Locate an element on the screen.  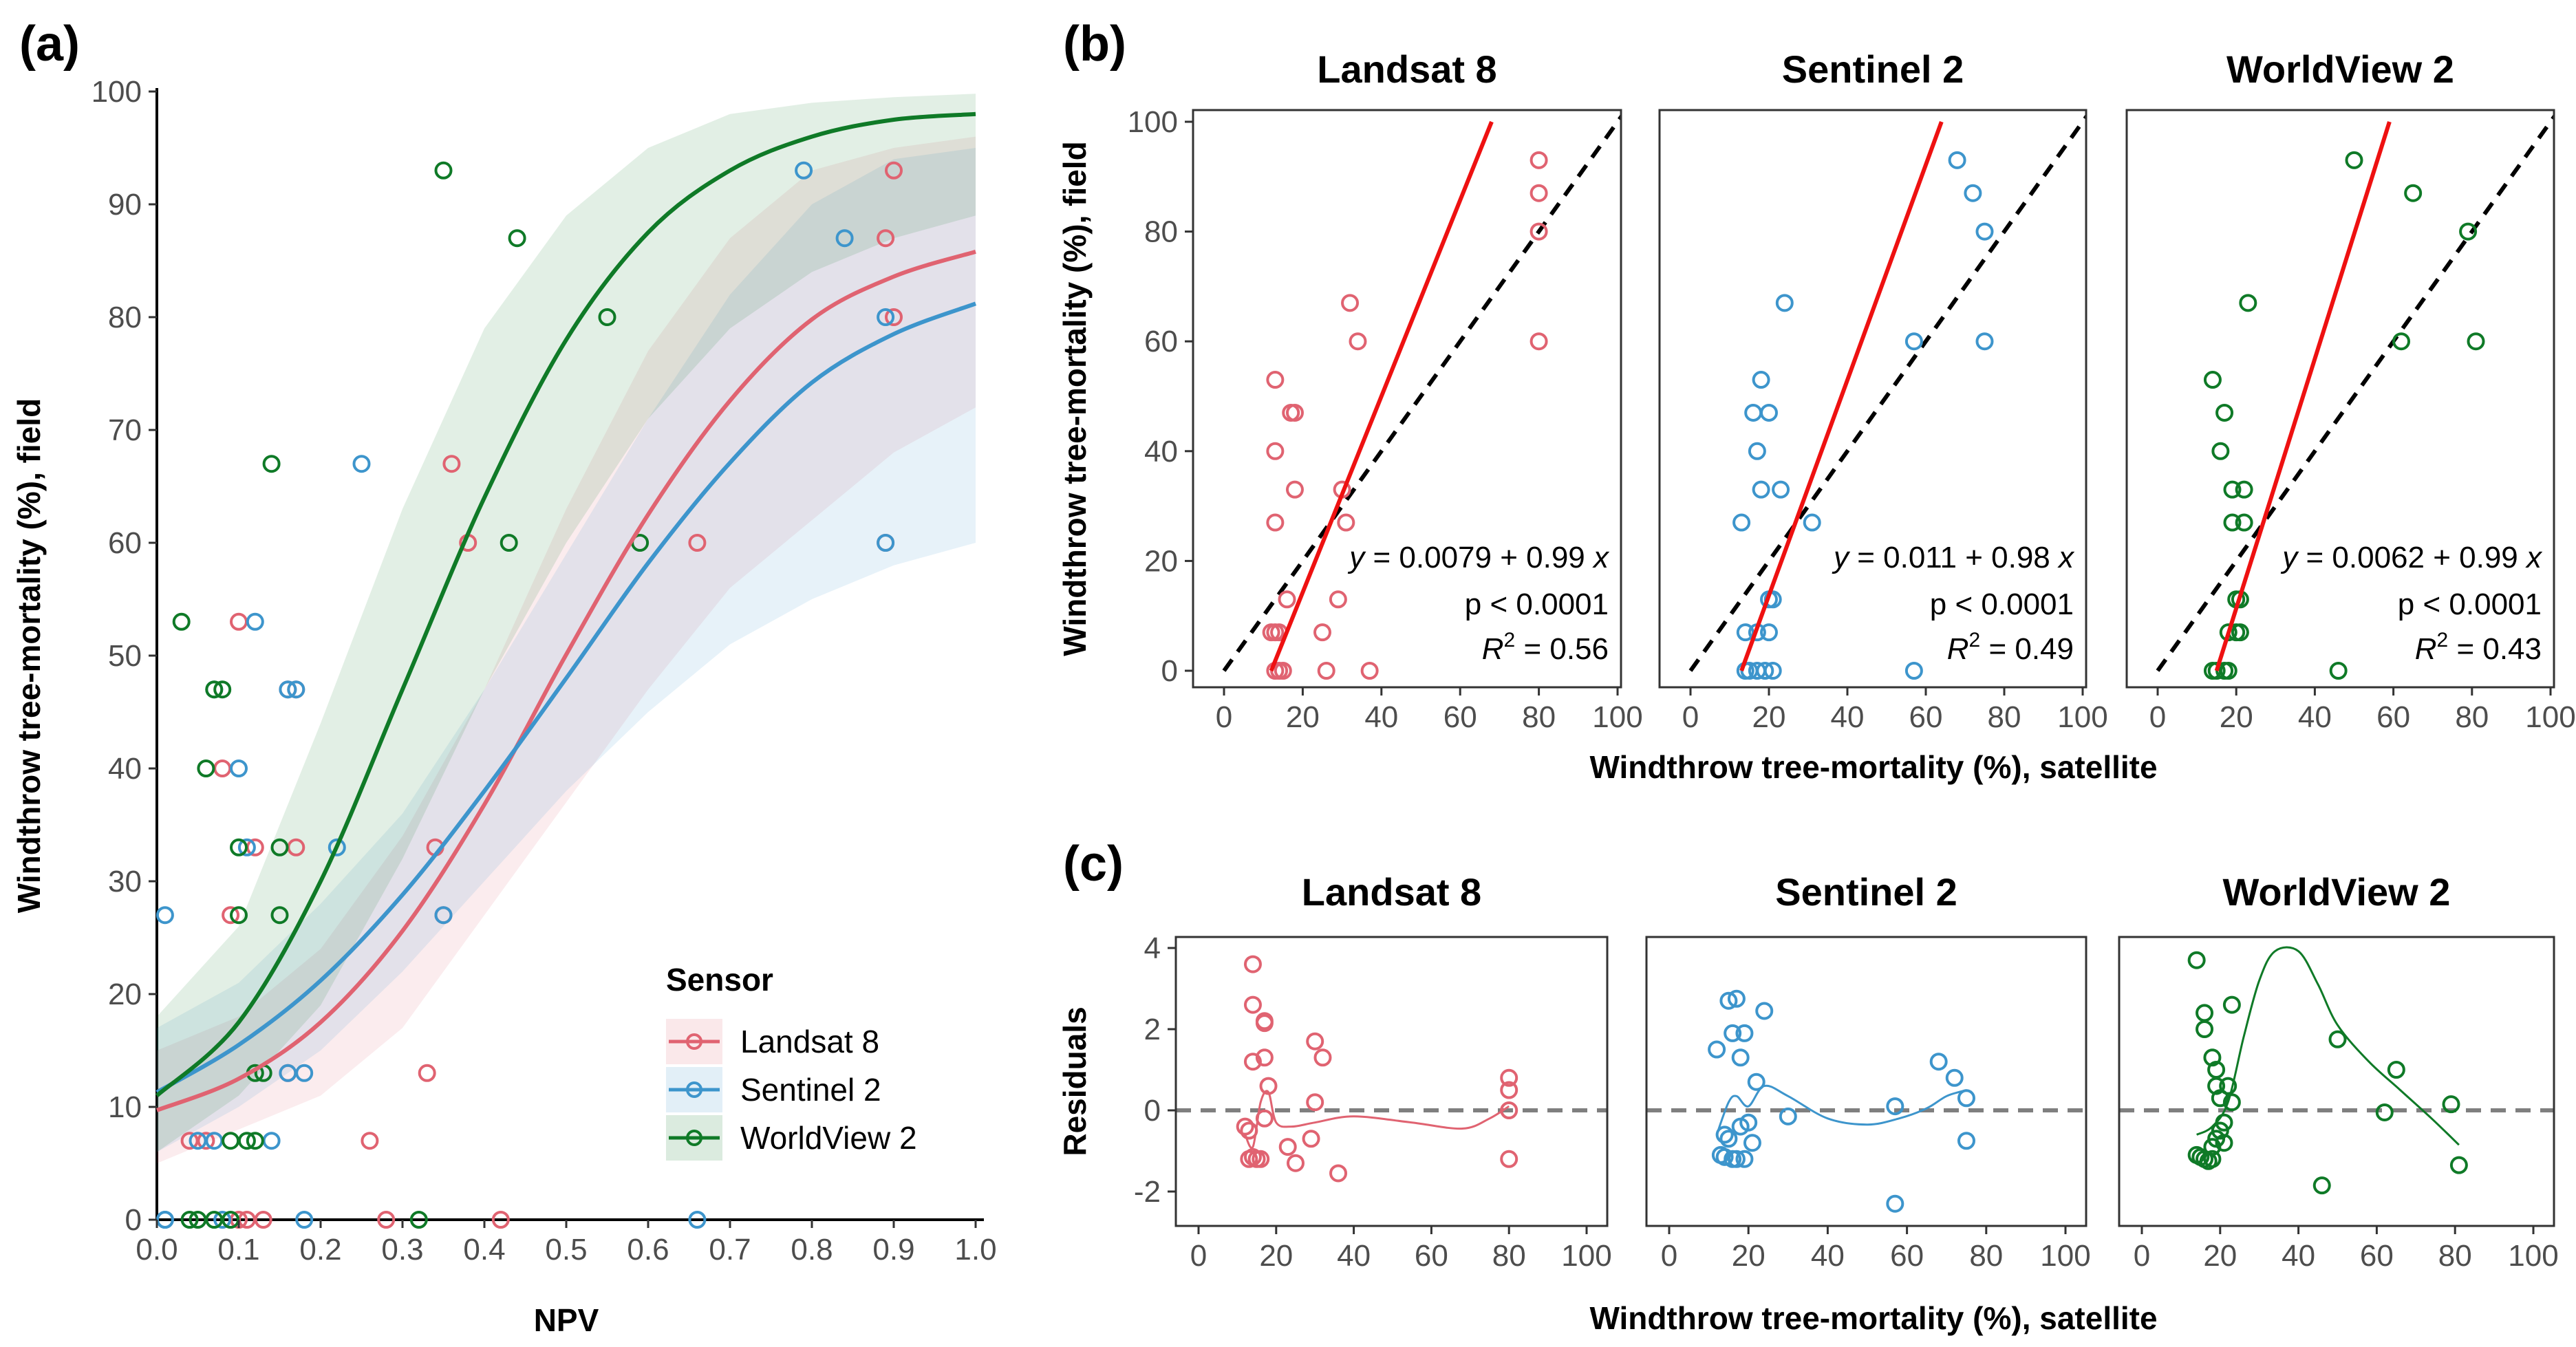
y-tick-label: 2 is located at coordinates (1152, 1029).